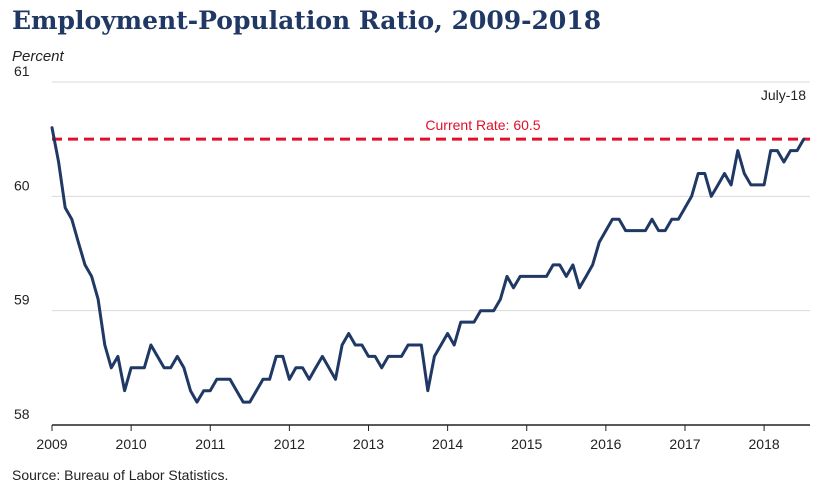  What do you see at coordinates (131, 444) in the screenshot?
I see `x-tick-label-2010: 2010` at bounding box center [131, 444].